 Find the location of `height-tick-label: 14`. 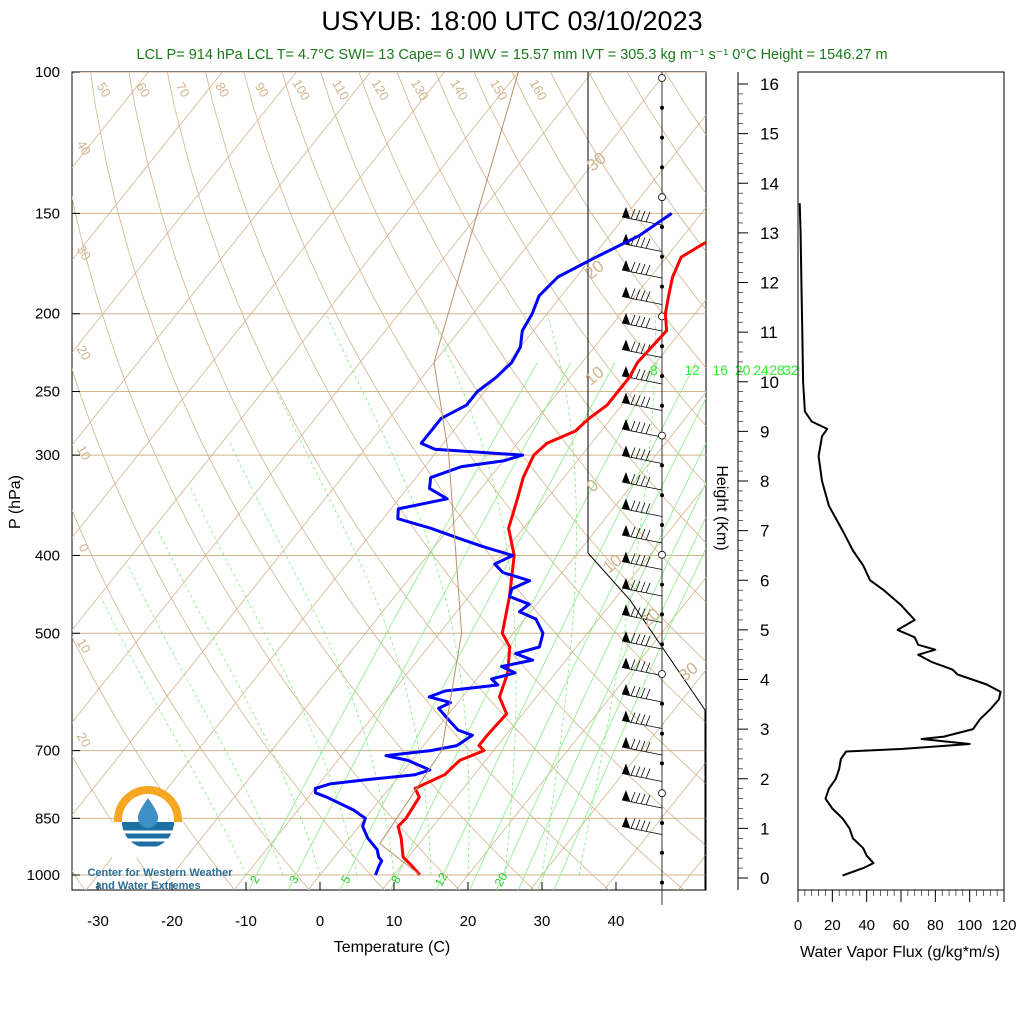

height-tick-label: 14 is located at coordinates (769, 183).